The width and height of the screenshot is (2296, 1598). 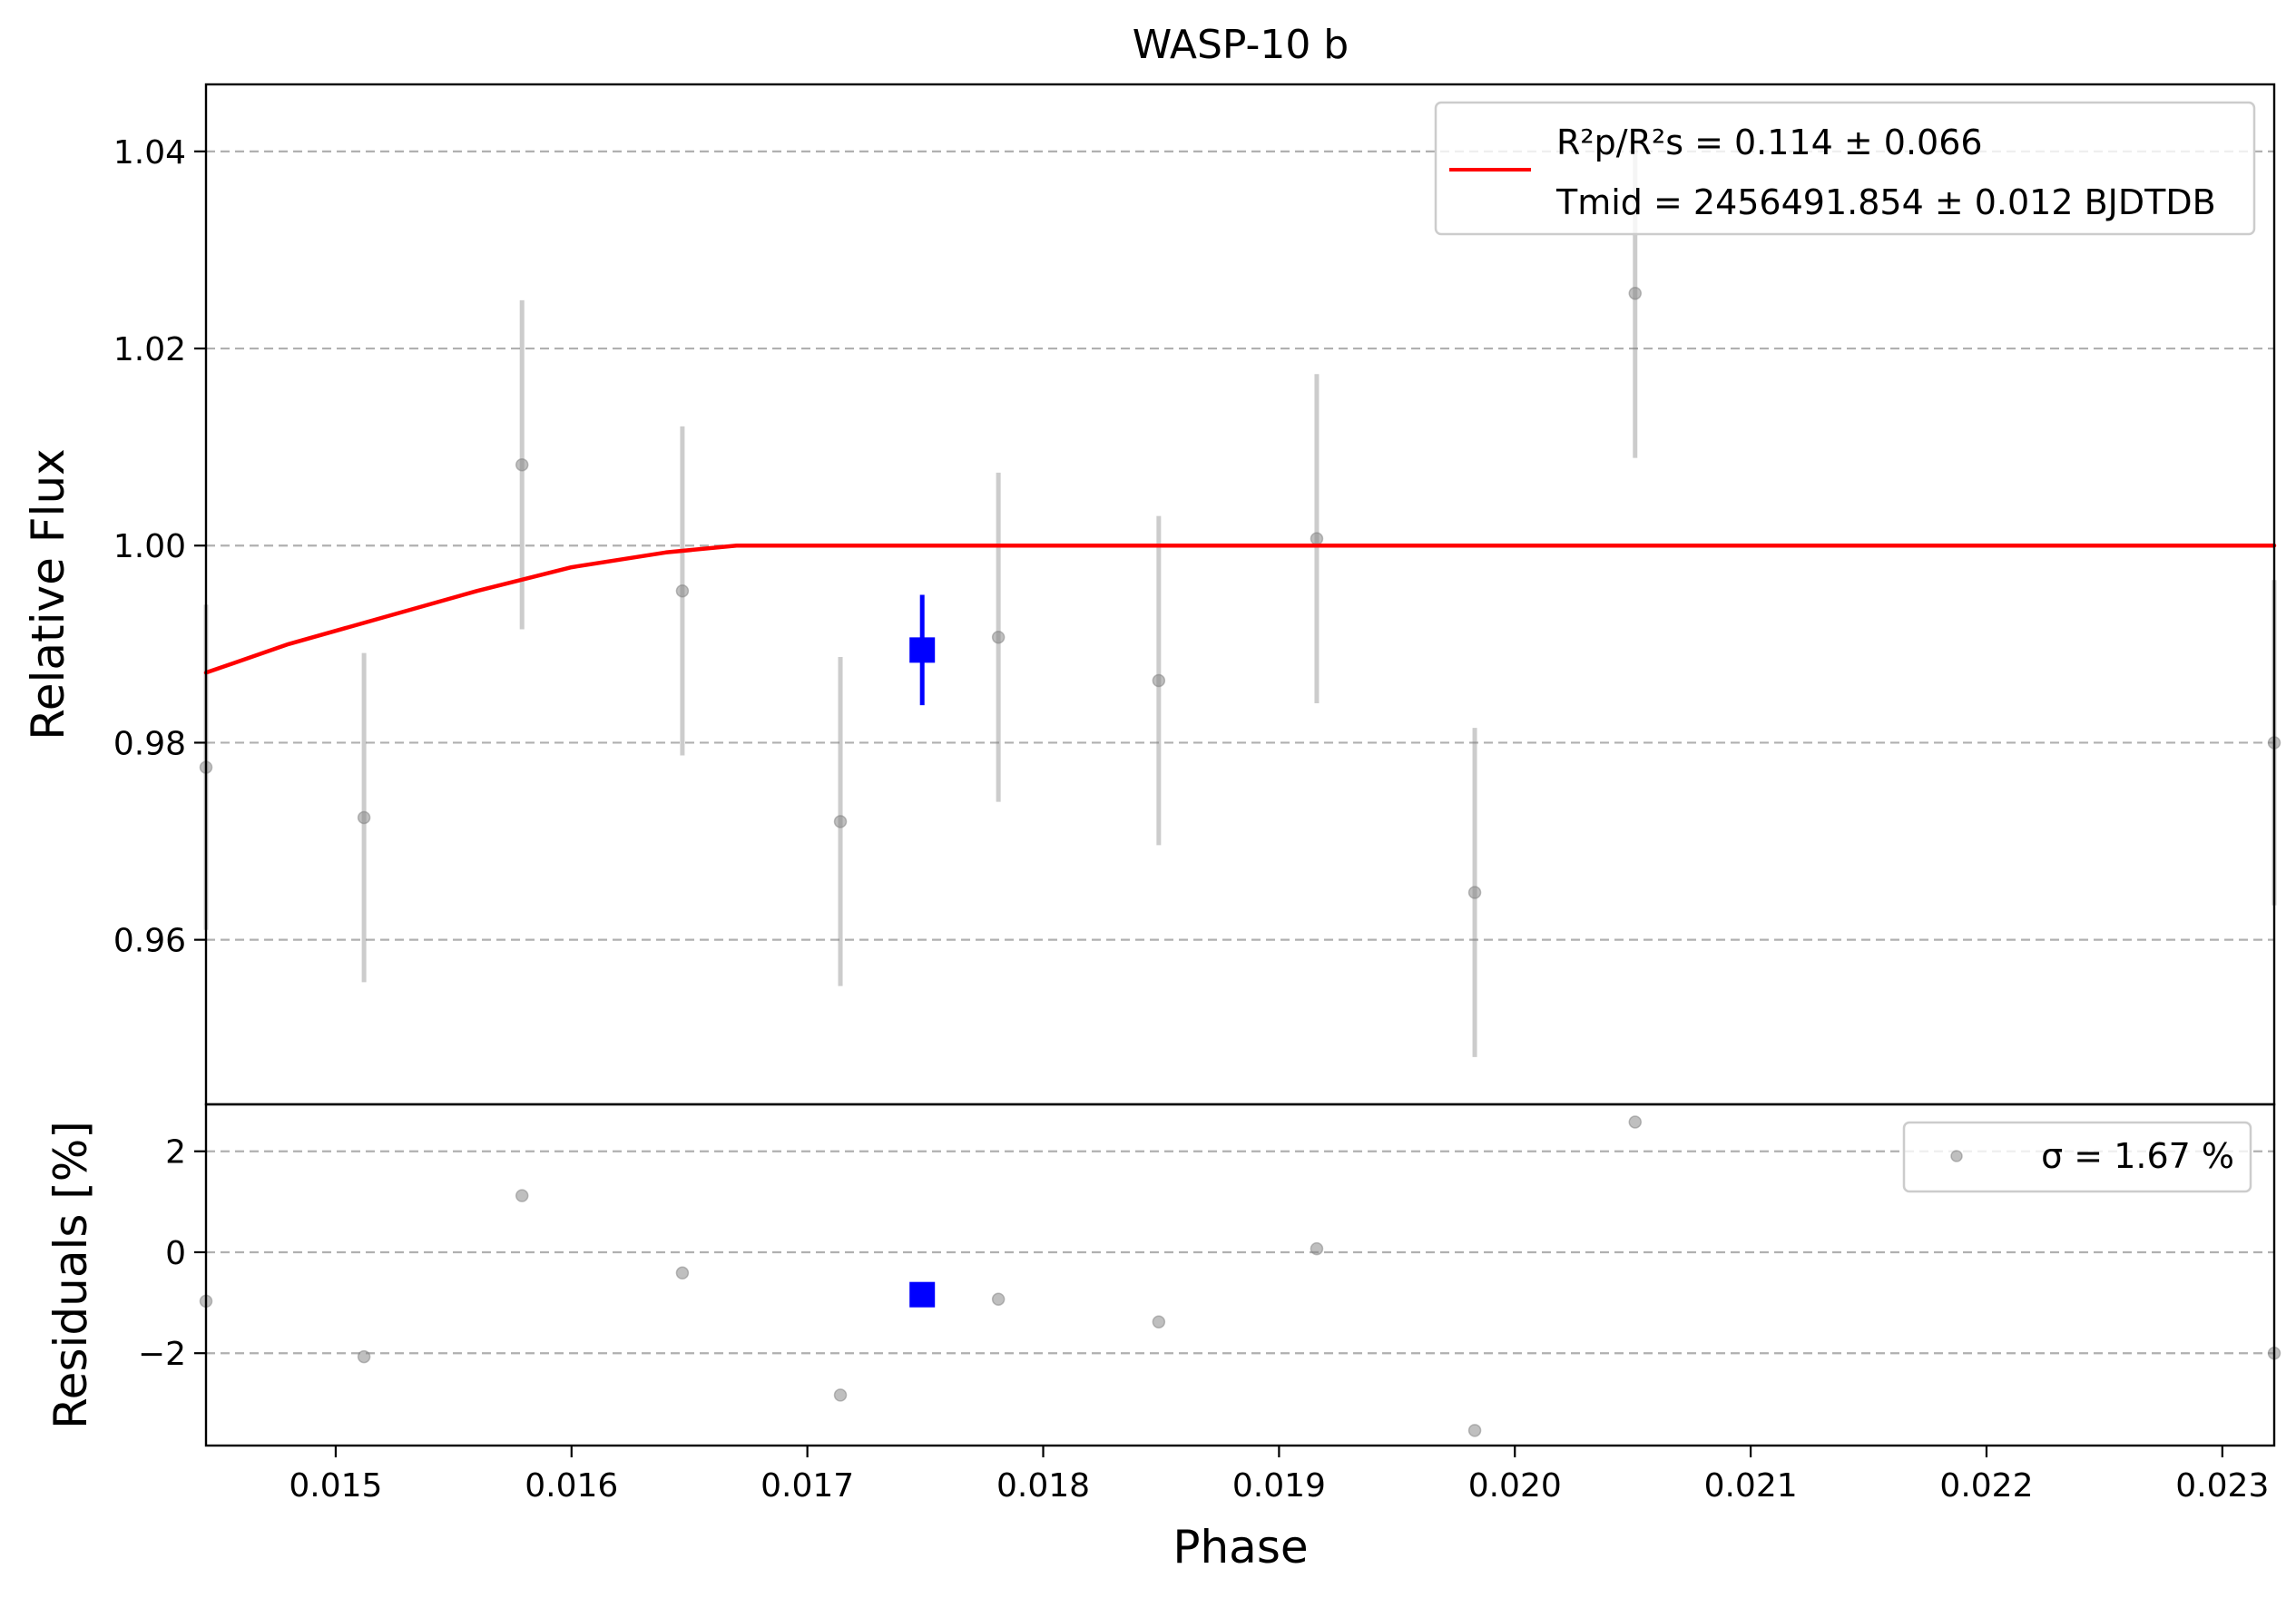 What do you see at coordinates (1043, 1486) in the screenshot?
I see `xtick-label-3: 0.018` at bounding box center [1043, 1486].